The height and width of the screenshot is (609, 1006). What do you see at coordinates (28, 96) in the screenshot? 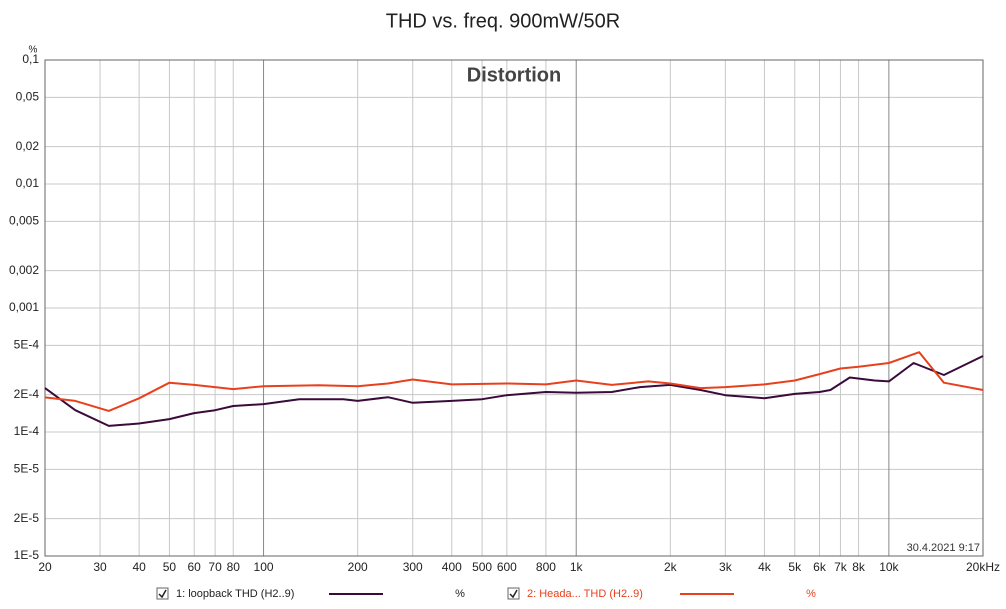
I see `y-tick-label: 0,05` at bounding box center [28, 96].